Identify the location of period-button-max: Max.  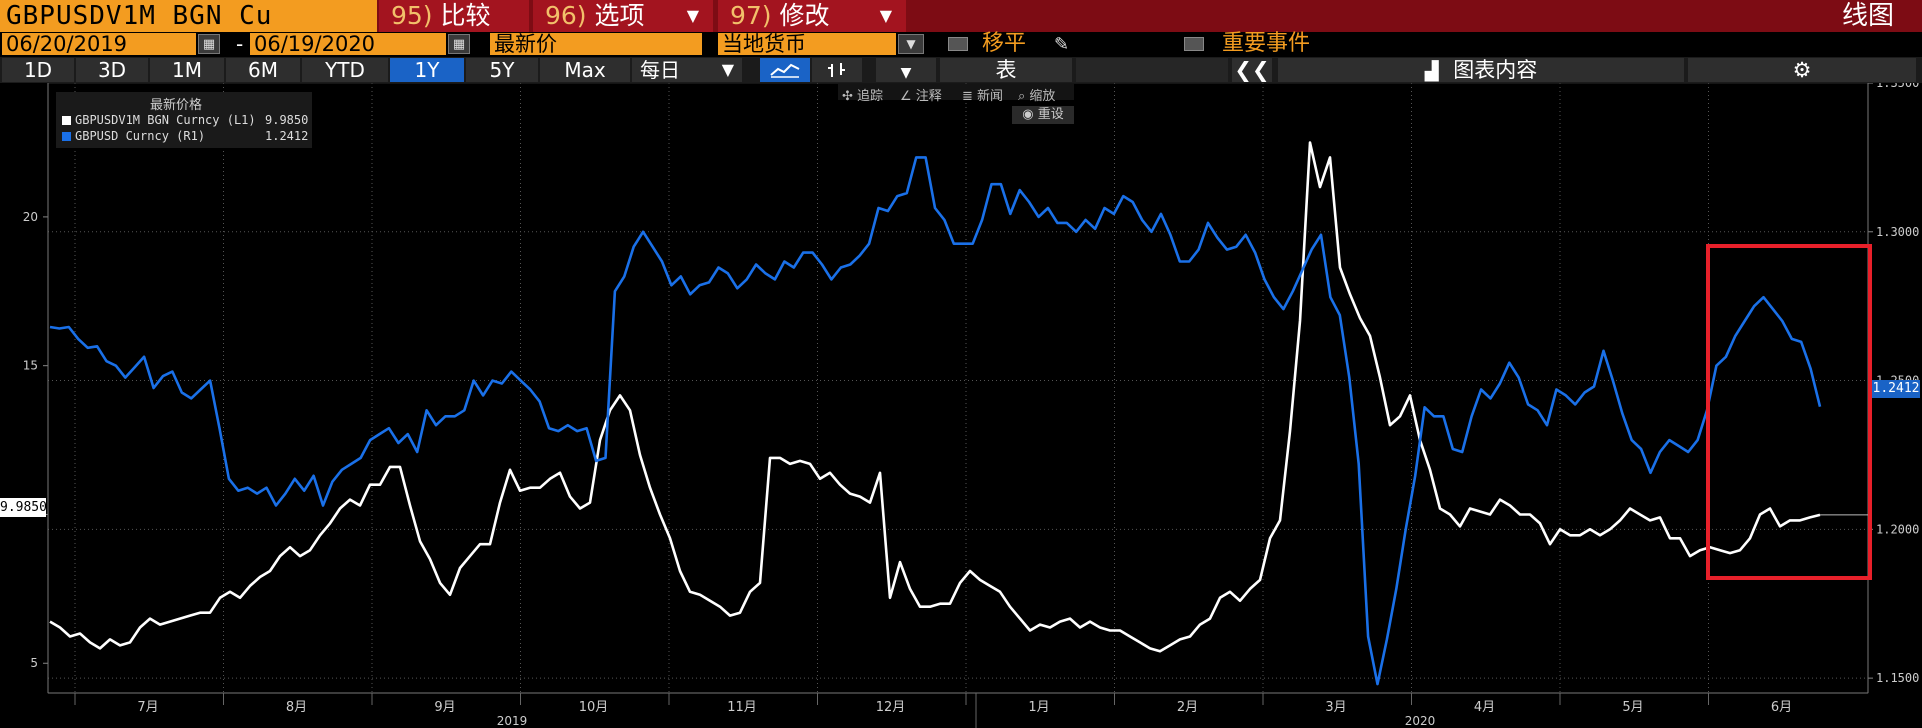
(585, 70).